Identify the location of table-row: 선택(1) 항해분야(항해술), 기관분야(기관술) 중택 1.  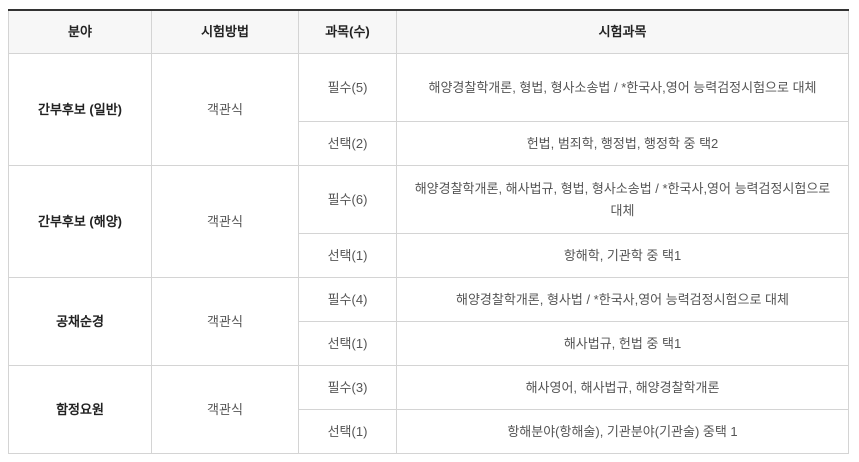
(429, 431).